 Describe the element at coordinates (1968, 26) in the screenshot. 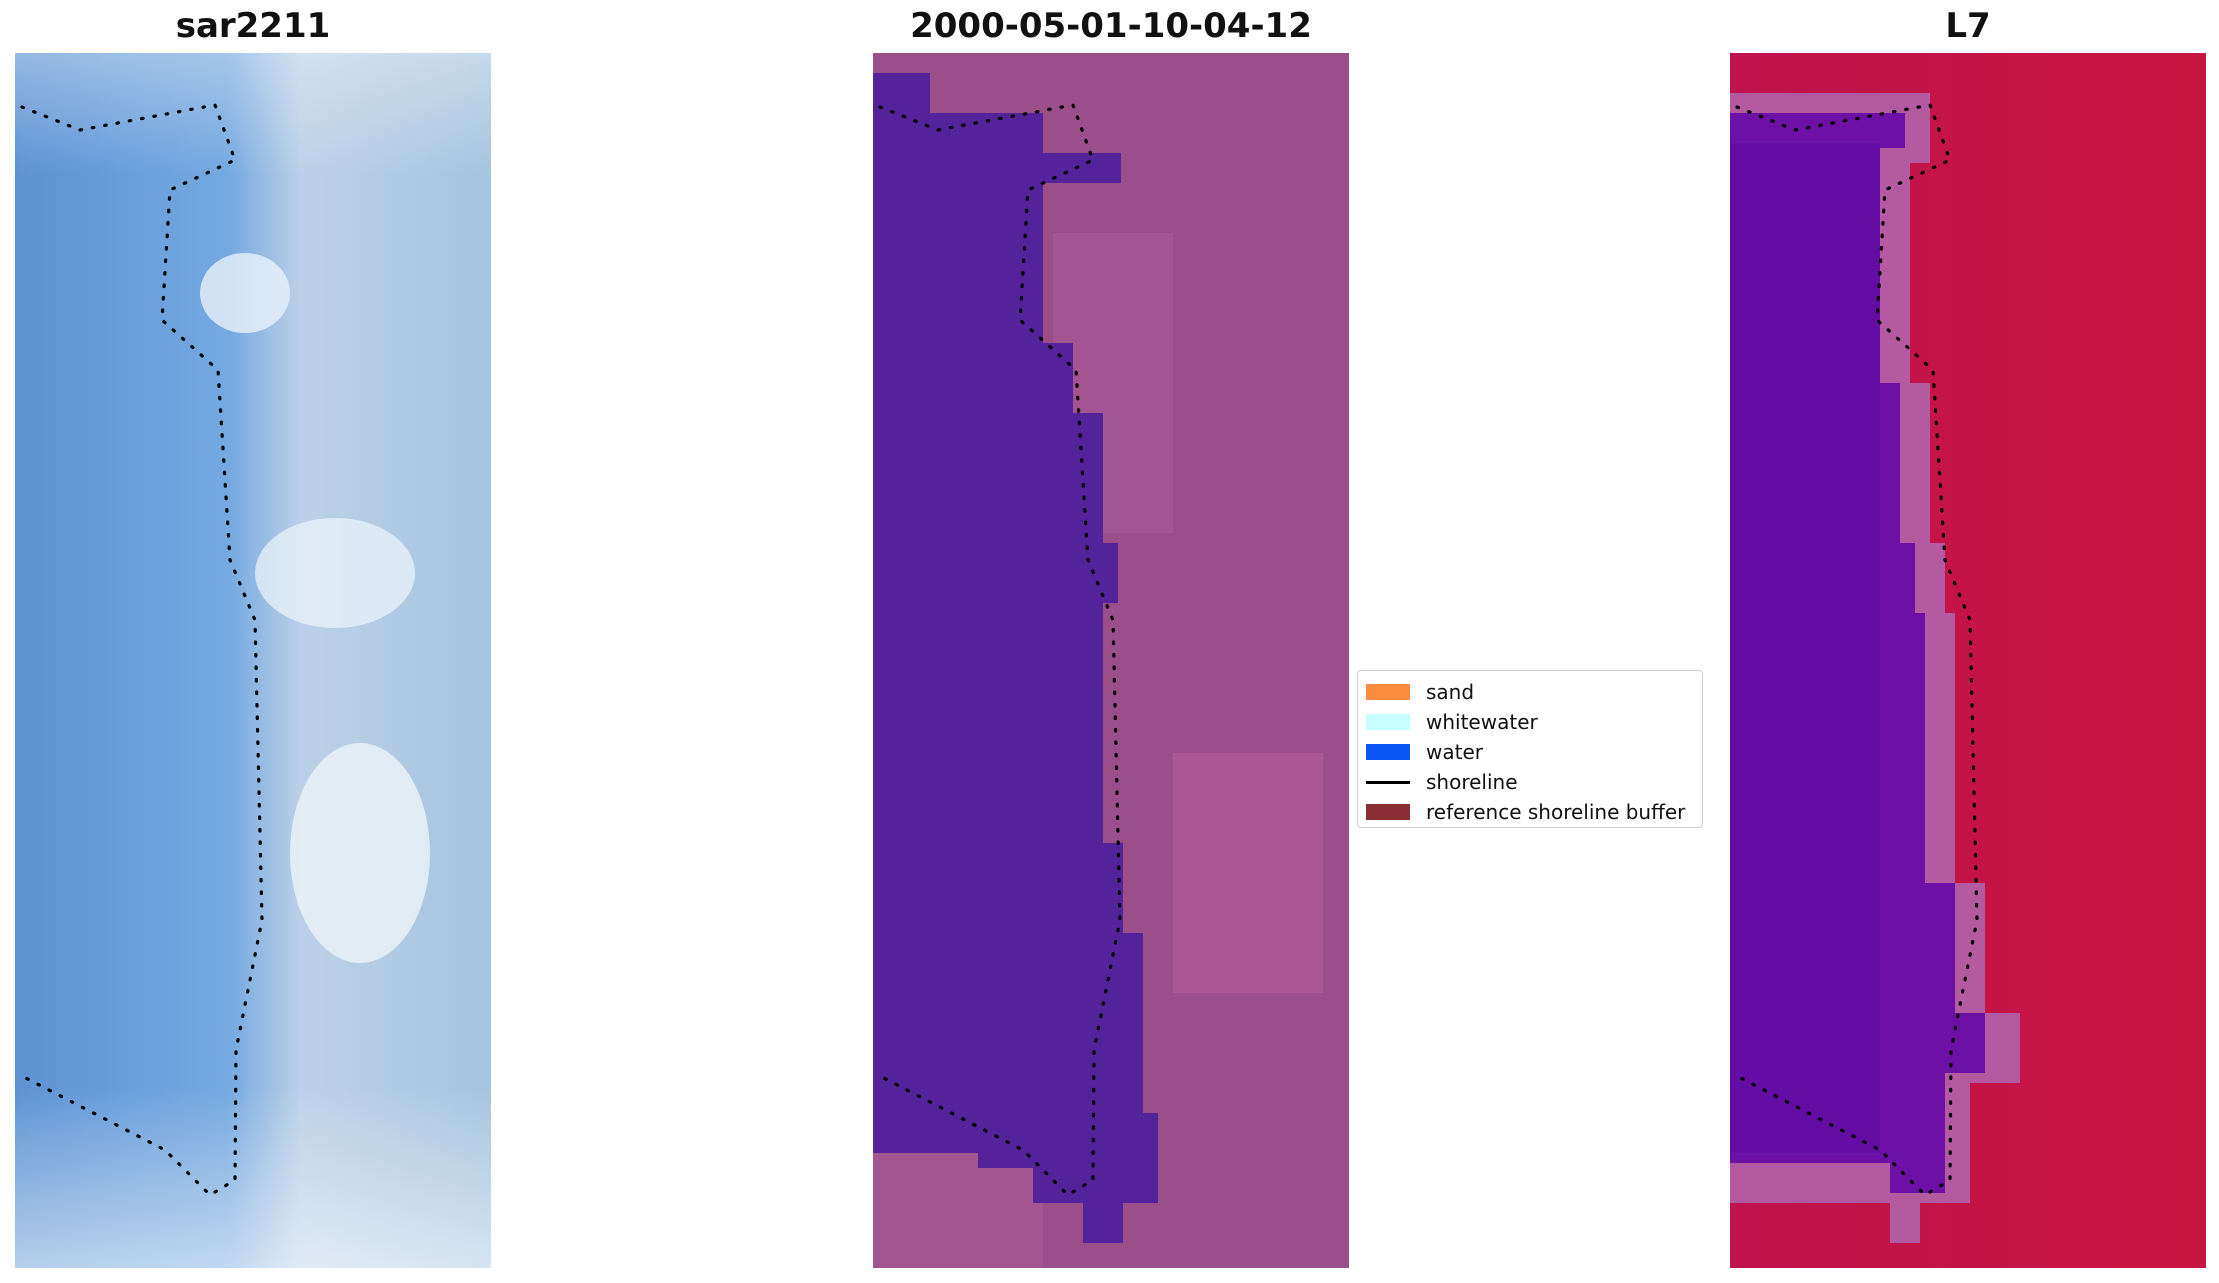

I see `panel-title-right: L7` at that location.